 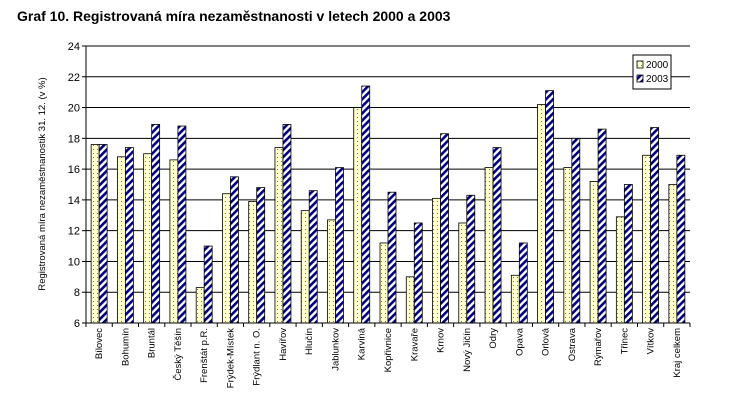 I want to click on x-tick-label: Orlová, so click(x=546, y=341).